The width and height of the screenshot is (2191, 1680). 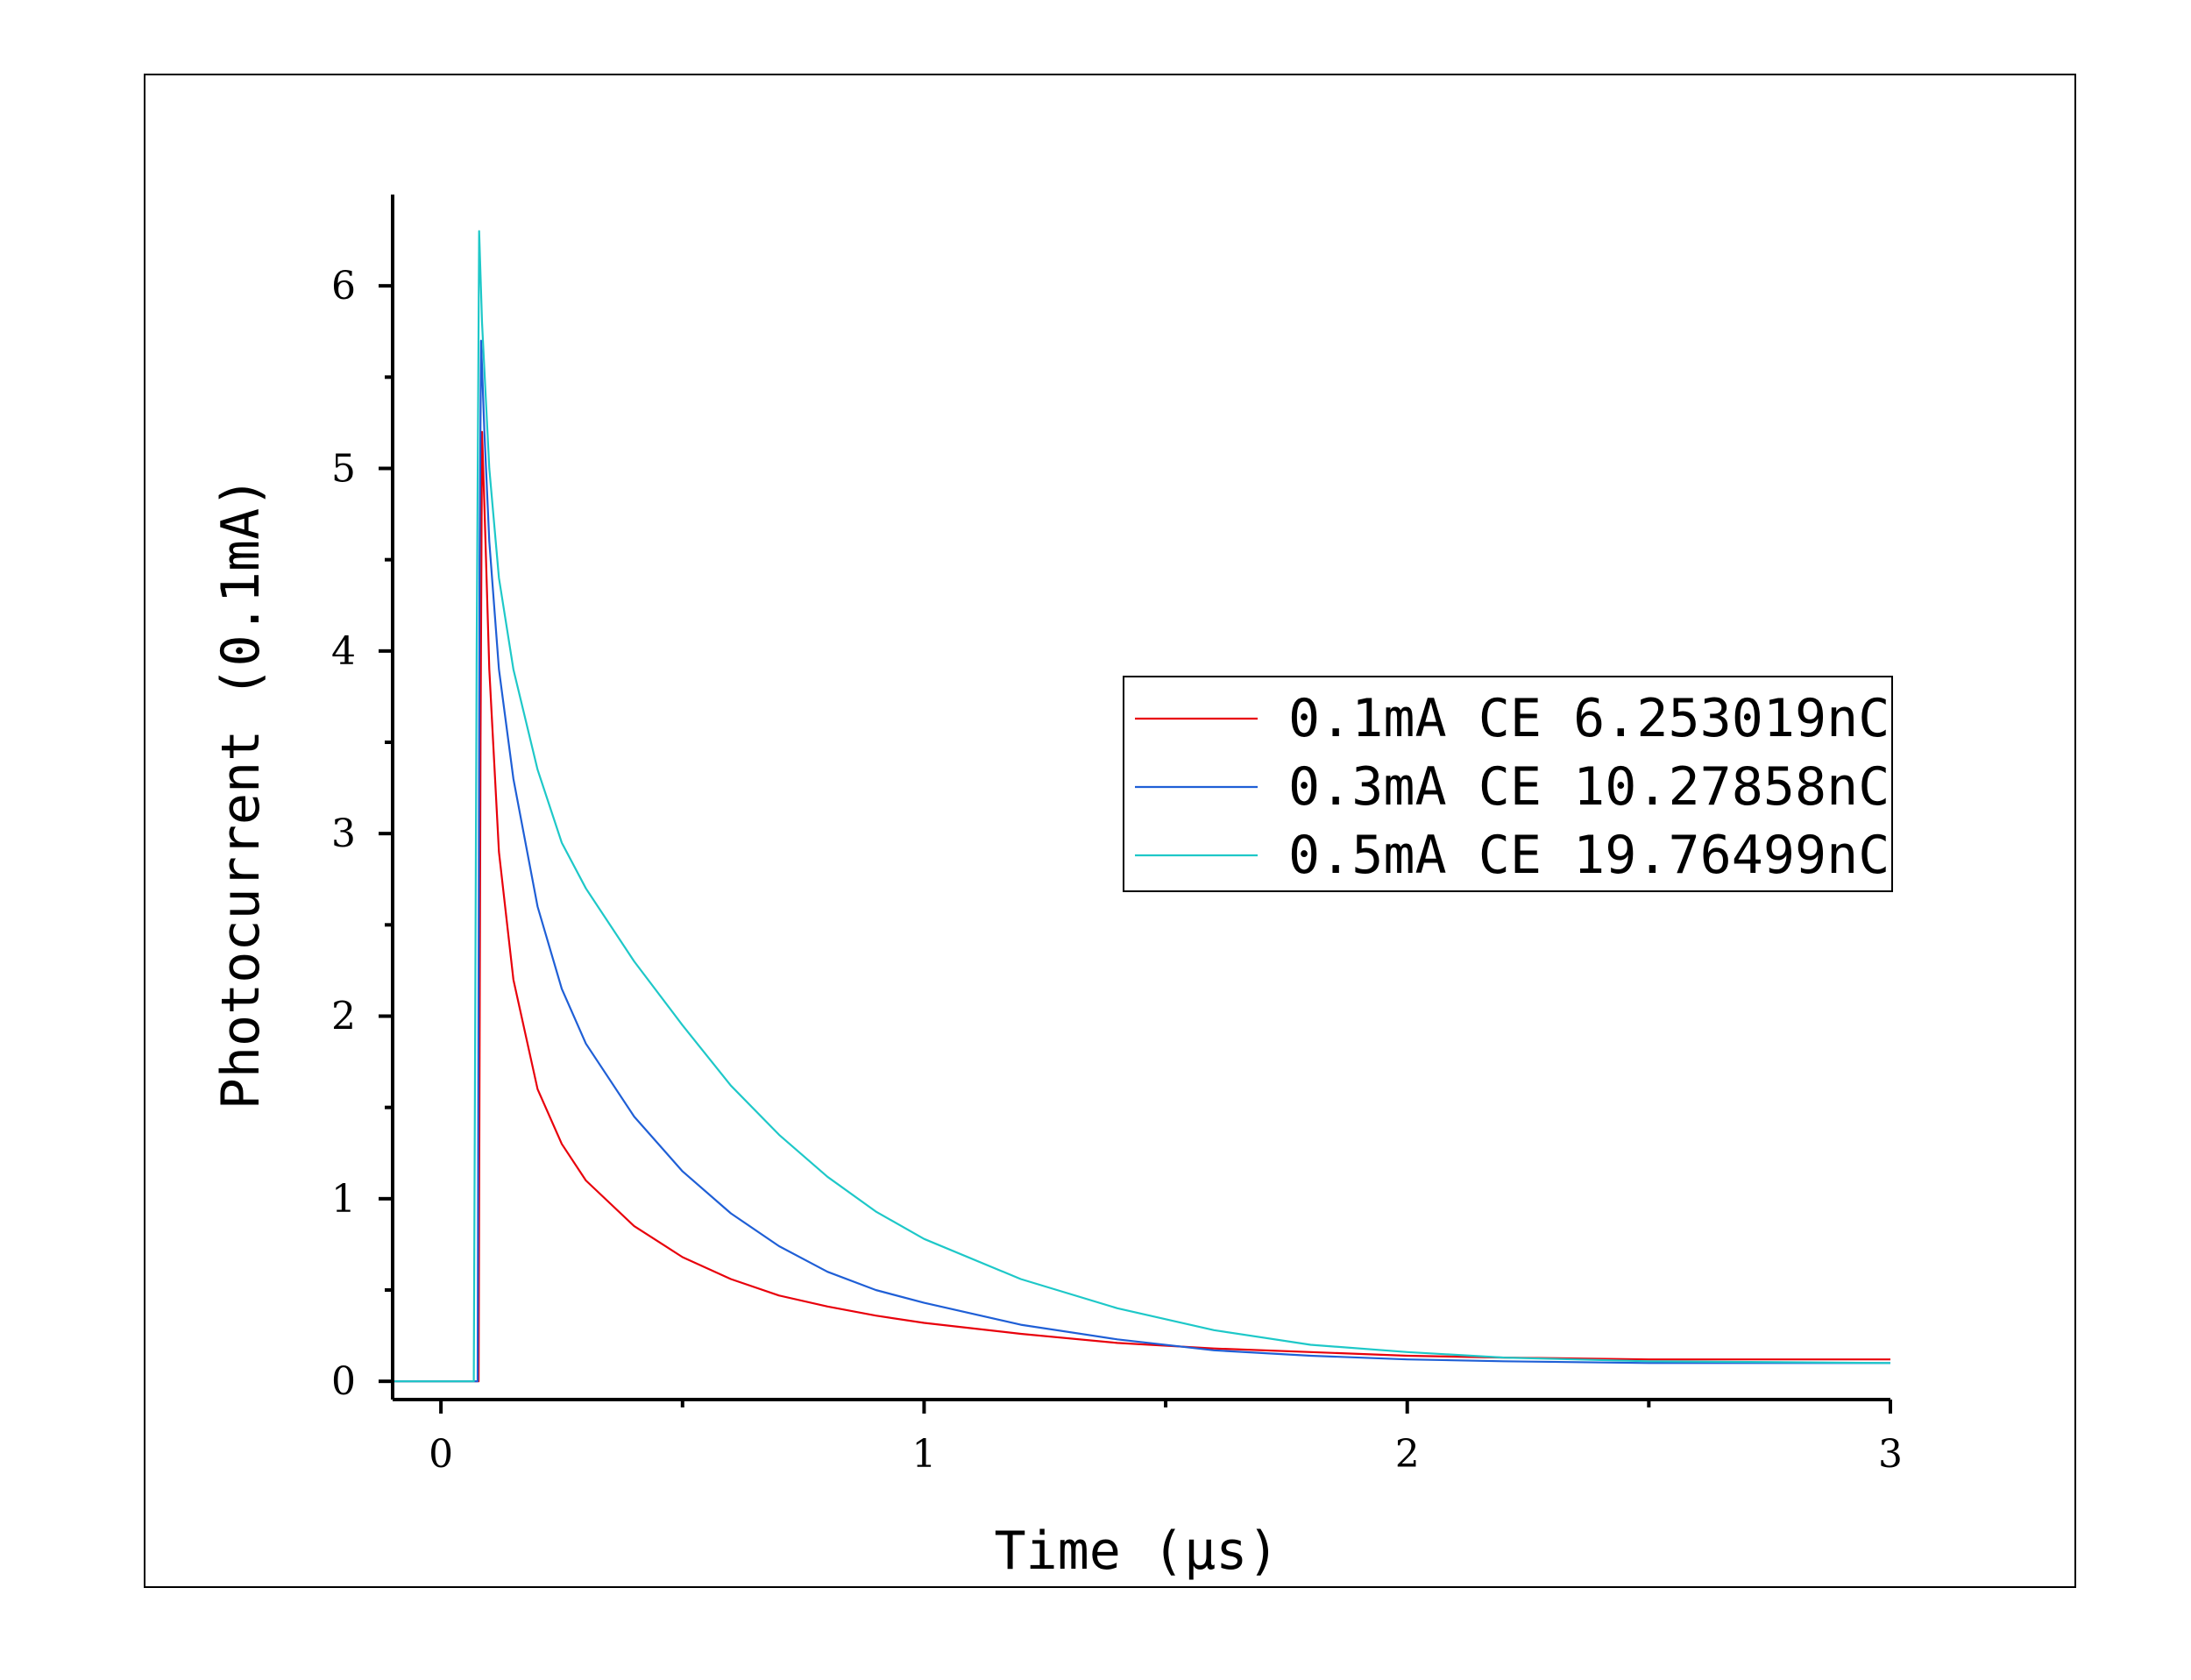 I want to click on x-tick-label: 1, so click(x=923, y=1454).